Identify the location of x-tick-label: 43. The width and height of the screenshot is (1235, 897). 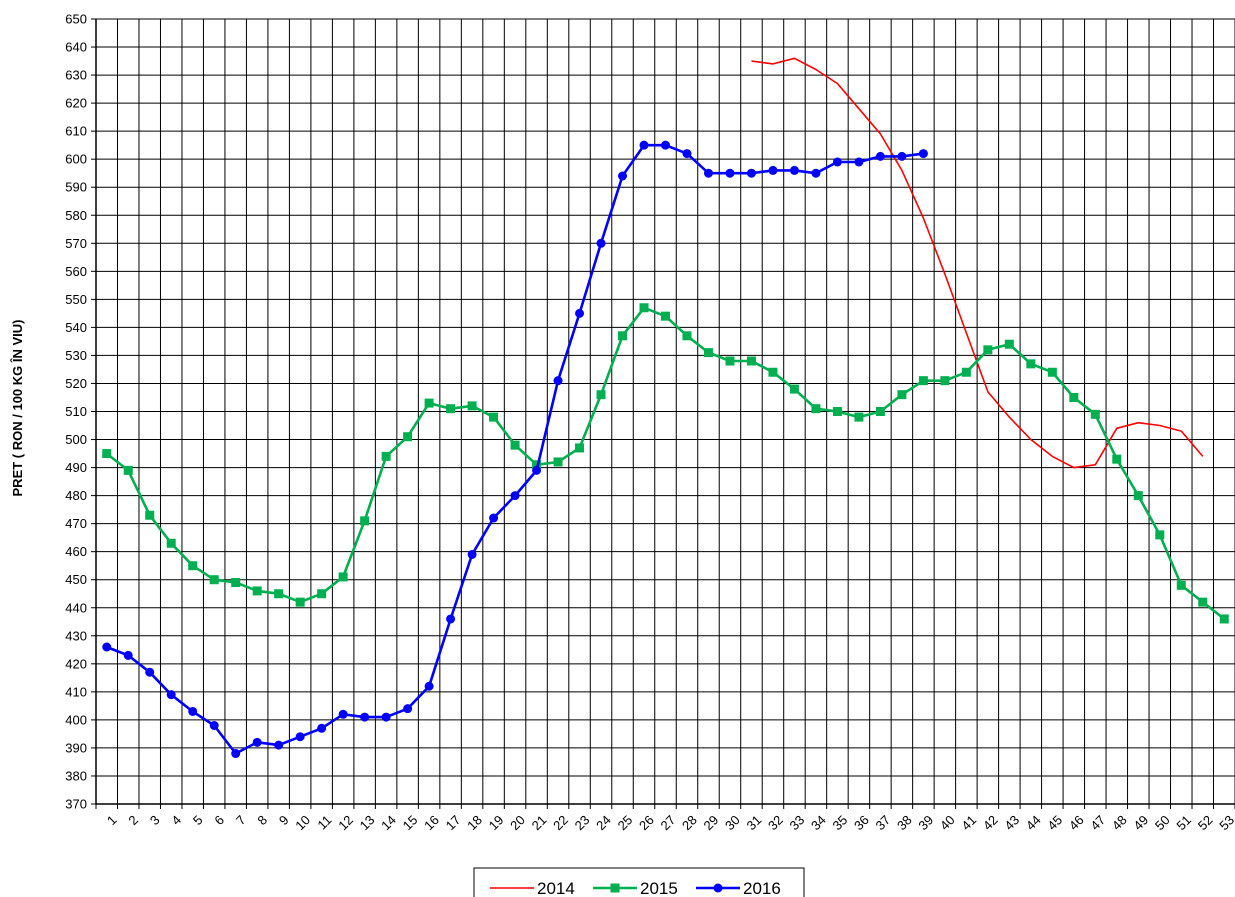
(1011, 822).